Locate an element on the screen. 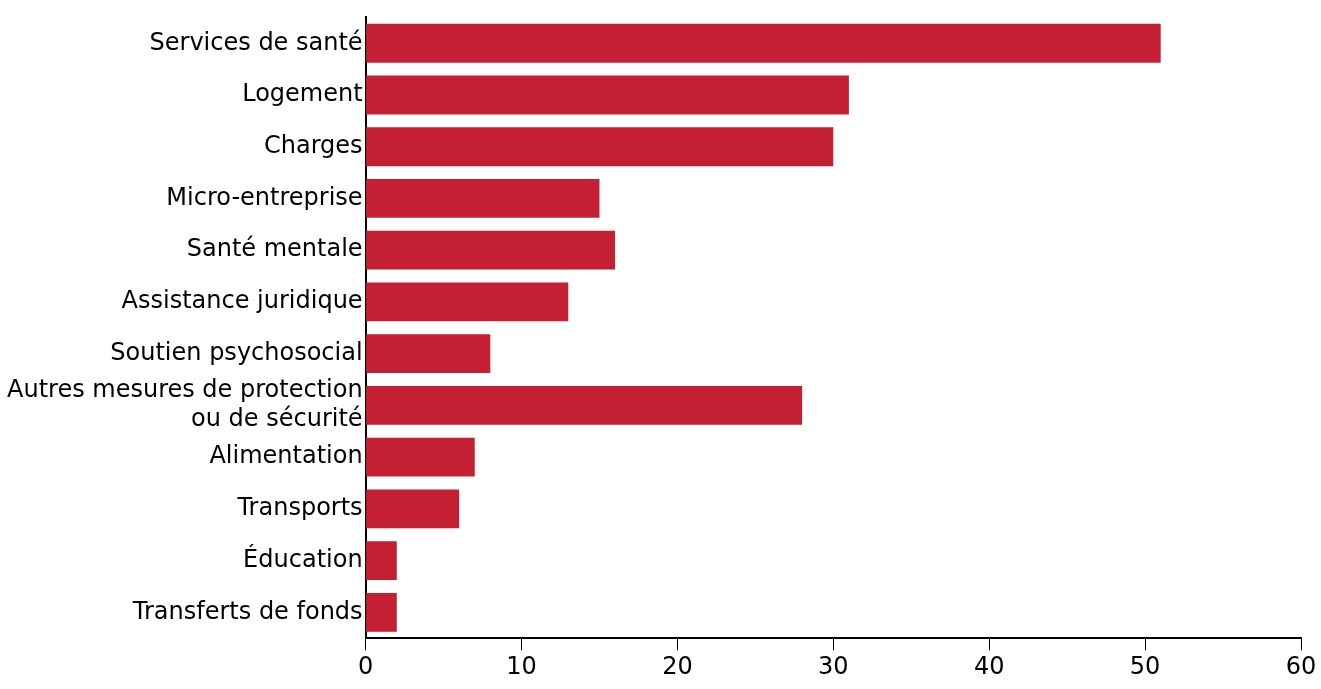  x-tick-label: 60 is located at coordinates (1301, 665).